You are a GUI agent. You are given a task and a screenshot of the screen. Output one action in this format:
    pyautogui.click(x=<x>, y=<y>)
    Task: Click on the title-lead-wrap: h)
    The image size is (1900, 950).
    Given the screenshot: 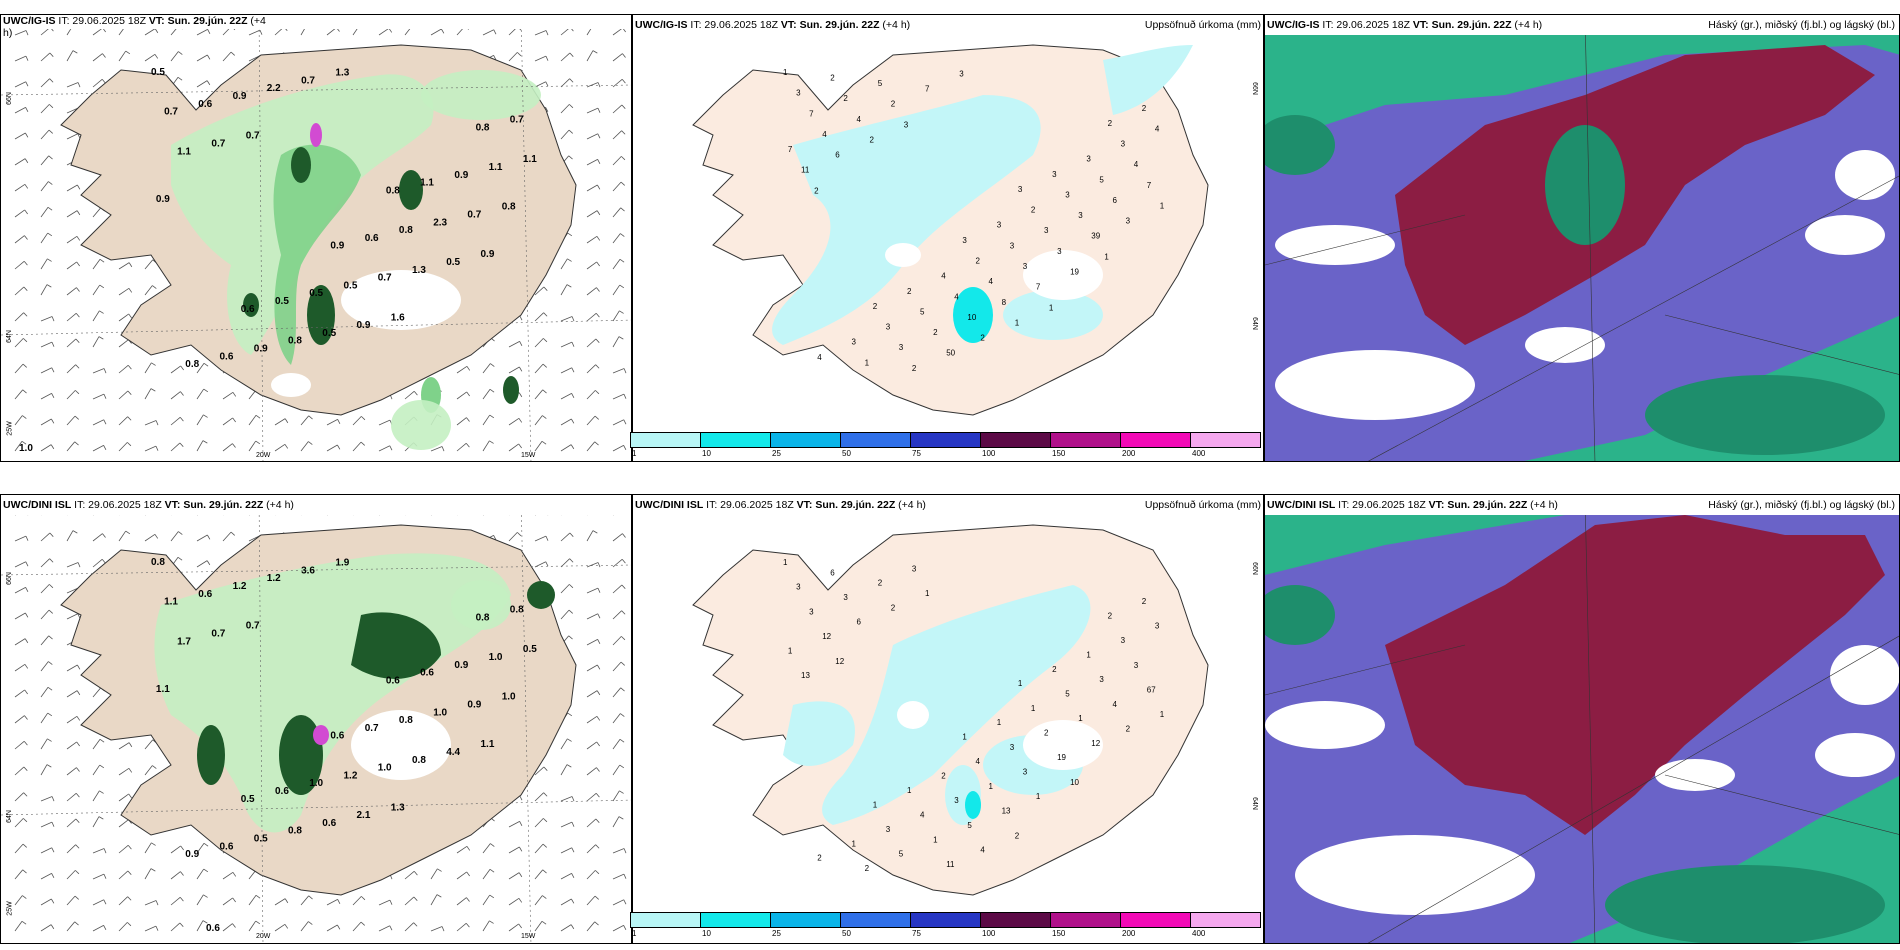 What is the action you would take?
    pyautogui.click(x=8, y=33)
    